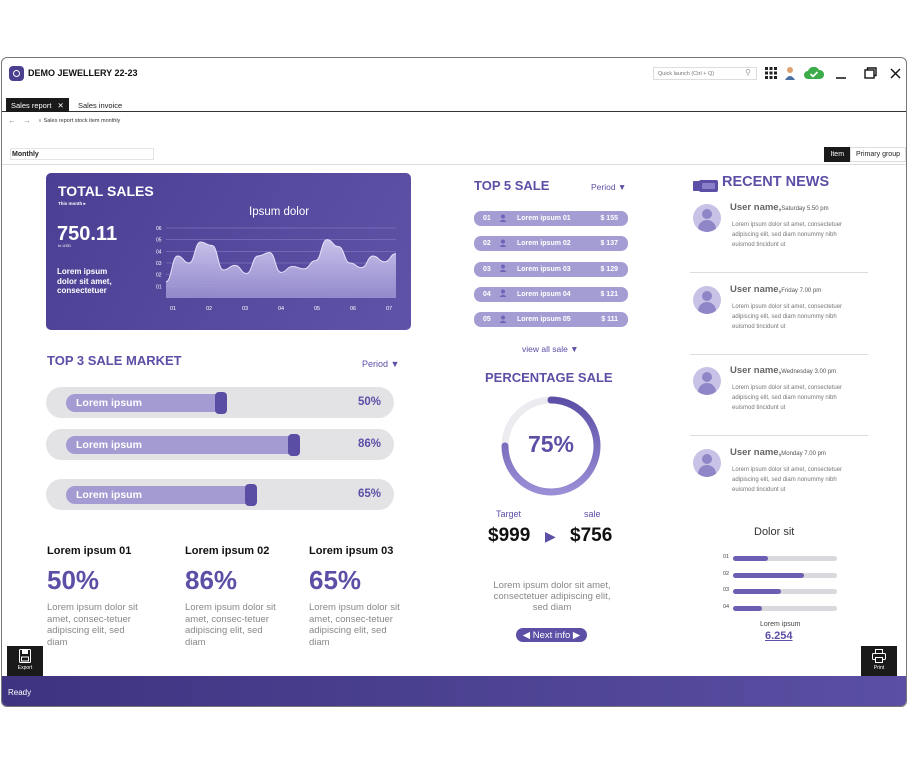  What do you see at coordinates (841, 73) in the screenshot?
I see `minimize-icon` at bounding box center [841, 73].